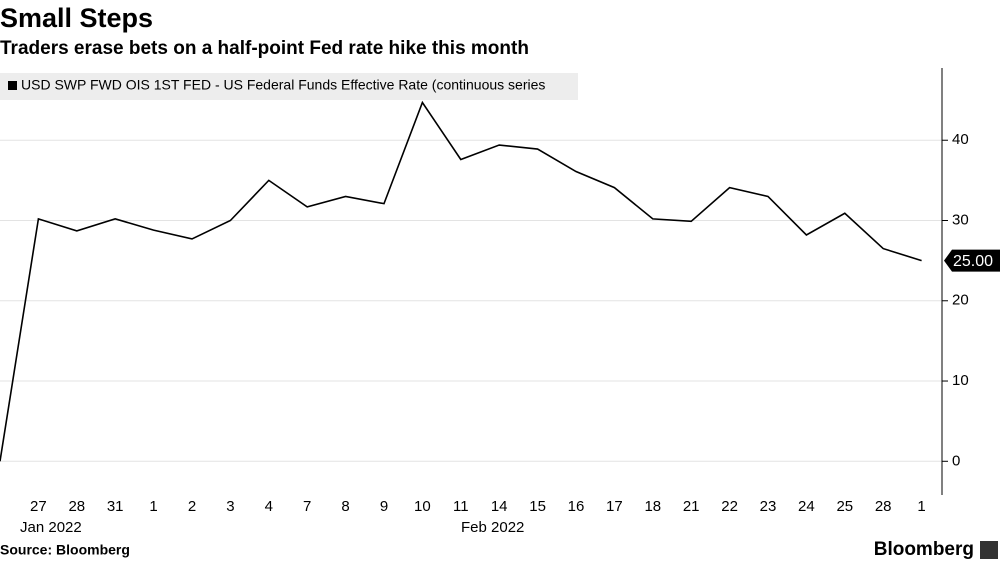  I want to click on x-tick-label: 11, so click(461, 506).